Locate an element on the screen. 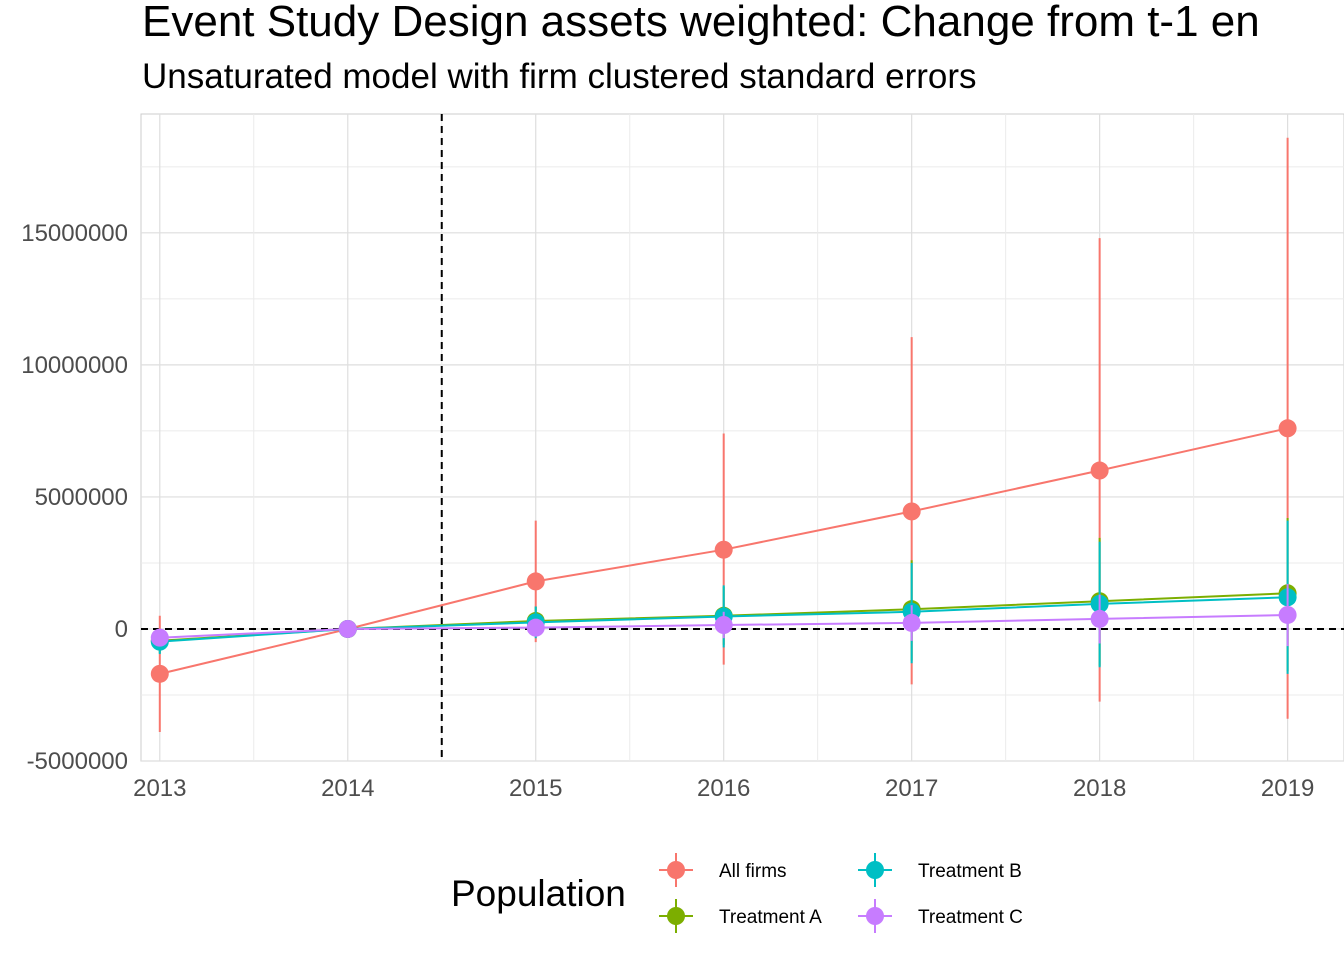 This screenshot has width=1344, height=960. legend-label: Treatment B is located at coordinates (970, 871).